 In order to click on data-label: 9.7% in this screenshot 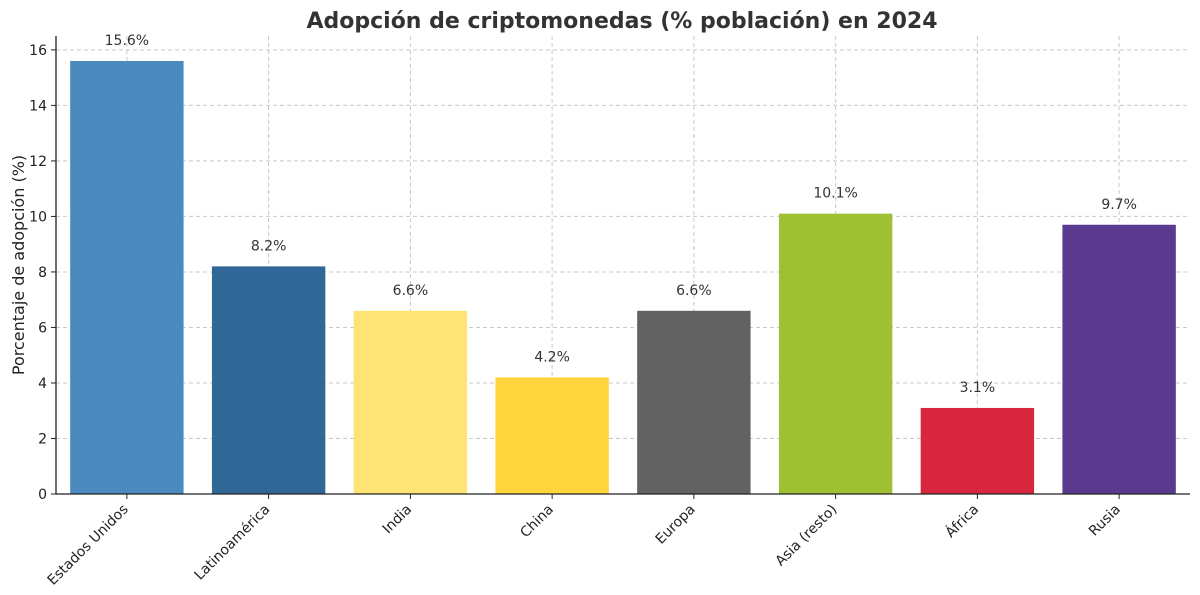, I will do `click(1119, 205)`.